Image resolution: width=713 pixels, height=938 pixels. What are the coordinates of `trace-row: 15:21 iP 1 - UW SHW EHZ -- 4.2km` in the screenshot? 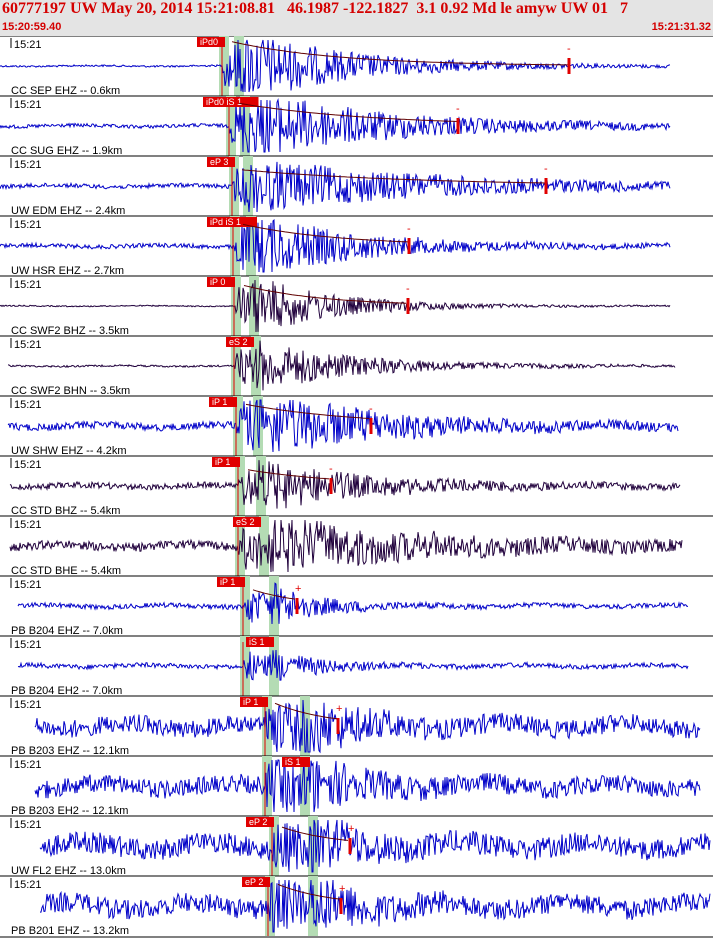 It's located at (356, 426).